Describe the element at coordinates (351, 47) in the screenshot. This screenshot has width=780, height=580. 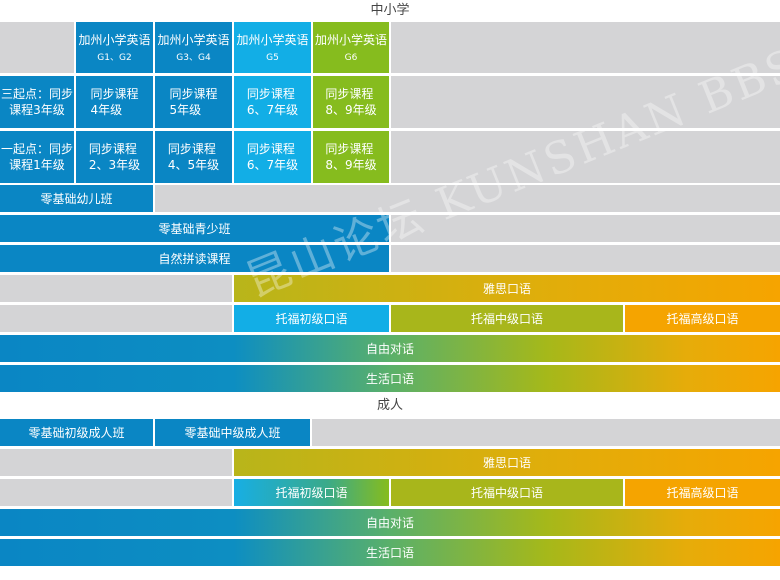
I see `header-g6: 加州小学英语 G6` at that location.